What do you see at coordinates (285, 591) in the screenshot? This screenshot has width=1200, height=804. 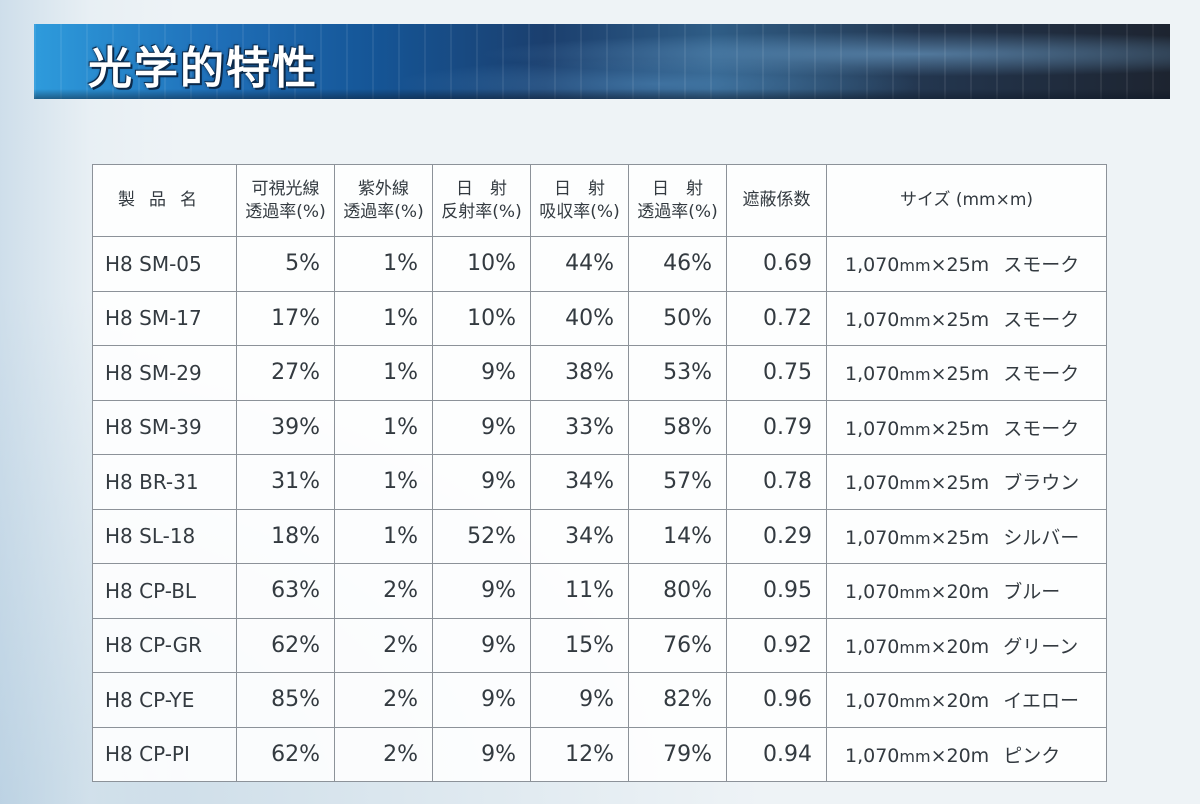 I see `visible-transmittance-cell: 63%` at bounding box center [285, 591].